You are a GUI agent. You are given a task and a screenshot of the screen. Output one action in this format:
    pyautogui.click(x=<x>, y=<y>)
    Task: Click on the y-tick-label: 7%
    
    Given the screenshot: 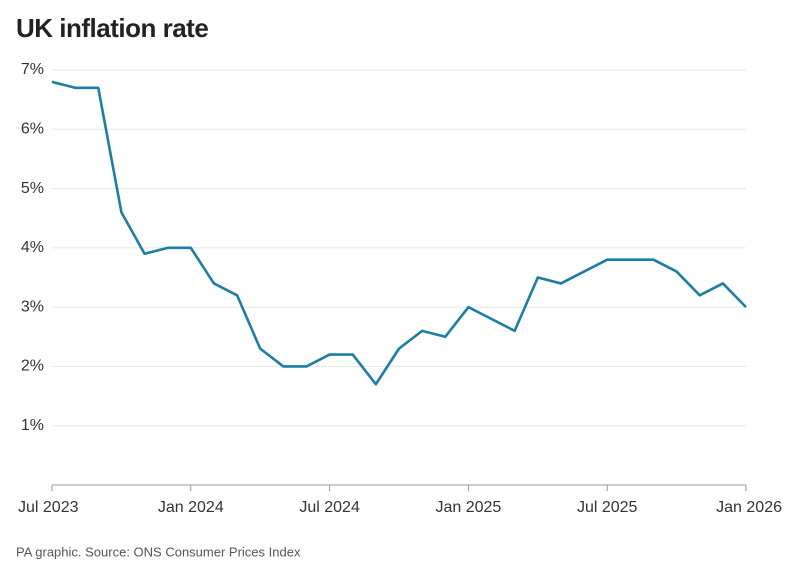 What is the action you would take?
    pyautogui.click(x=32, y=69)
    